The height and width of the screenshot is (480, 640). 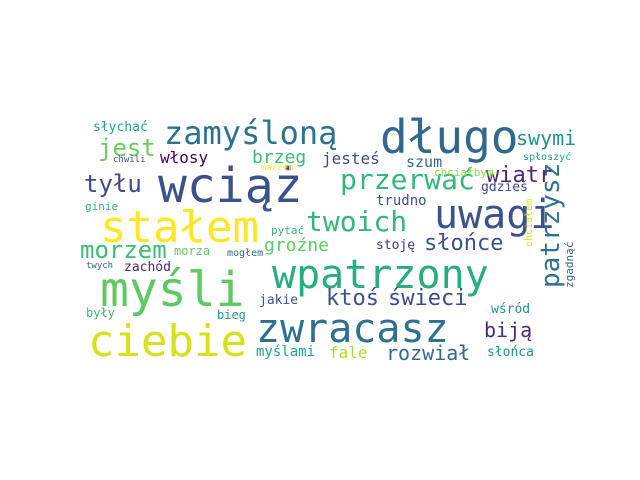 I want to click on word-49: bieg, so click(x=231, y=315).